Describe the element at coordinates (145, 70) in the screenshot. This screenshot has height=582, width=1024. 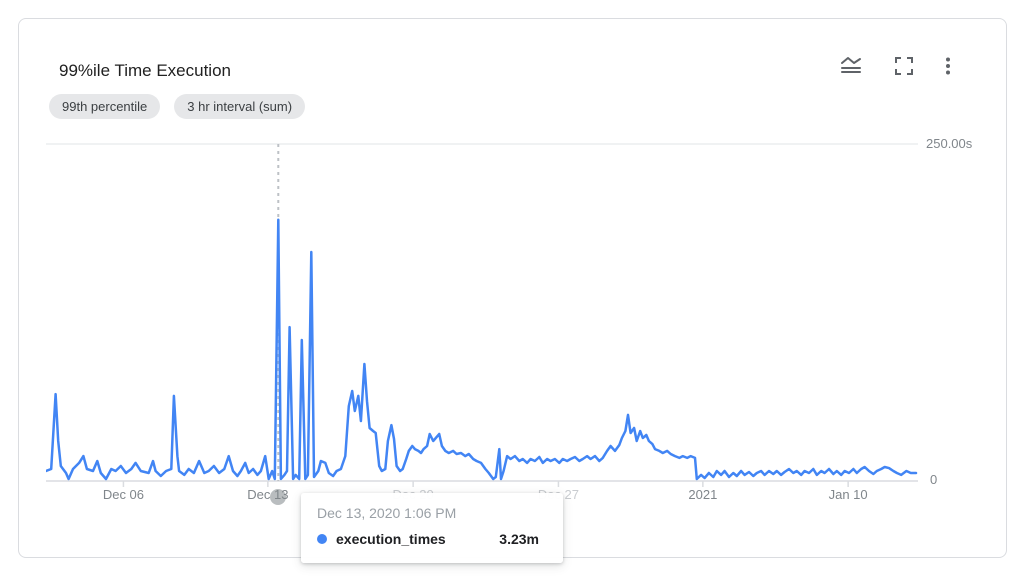
I see `chart-title: 99%ile Time Execution` at that location.